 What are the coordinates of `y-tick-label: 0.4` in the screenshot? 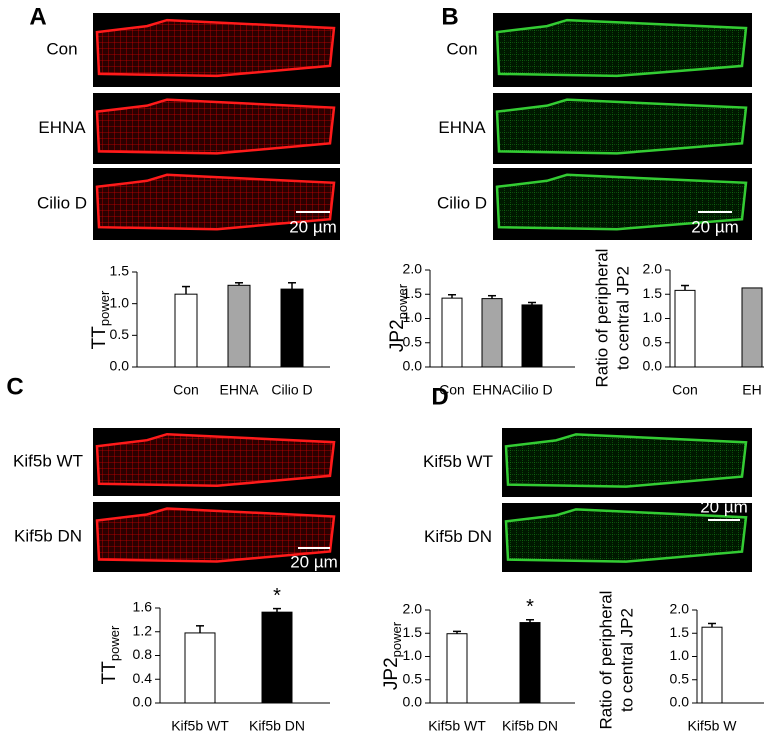 It's located at (143, 678).